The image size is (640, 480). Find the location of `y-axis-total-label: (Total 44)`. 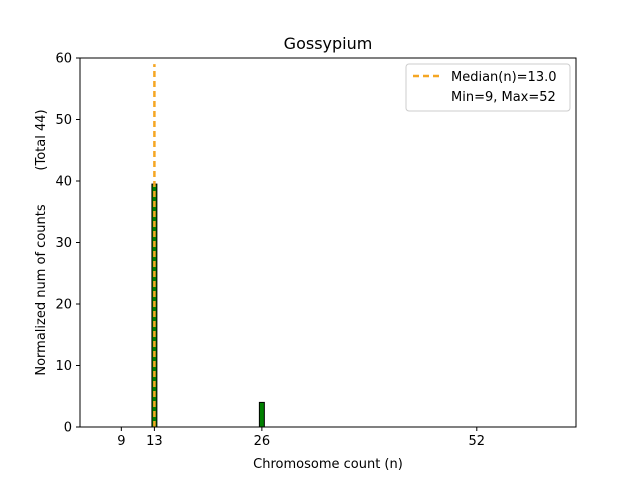

y-axis-total-label: (Total 44) is located at coordinates (41, 139).